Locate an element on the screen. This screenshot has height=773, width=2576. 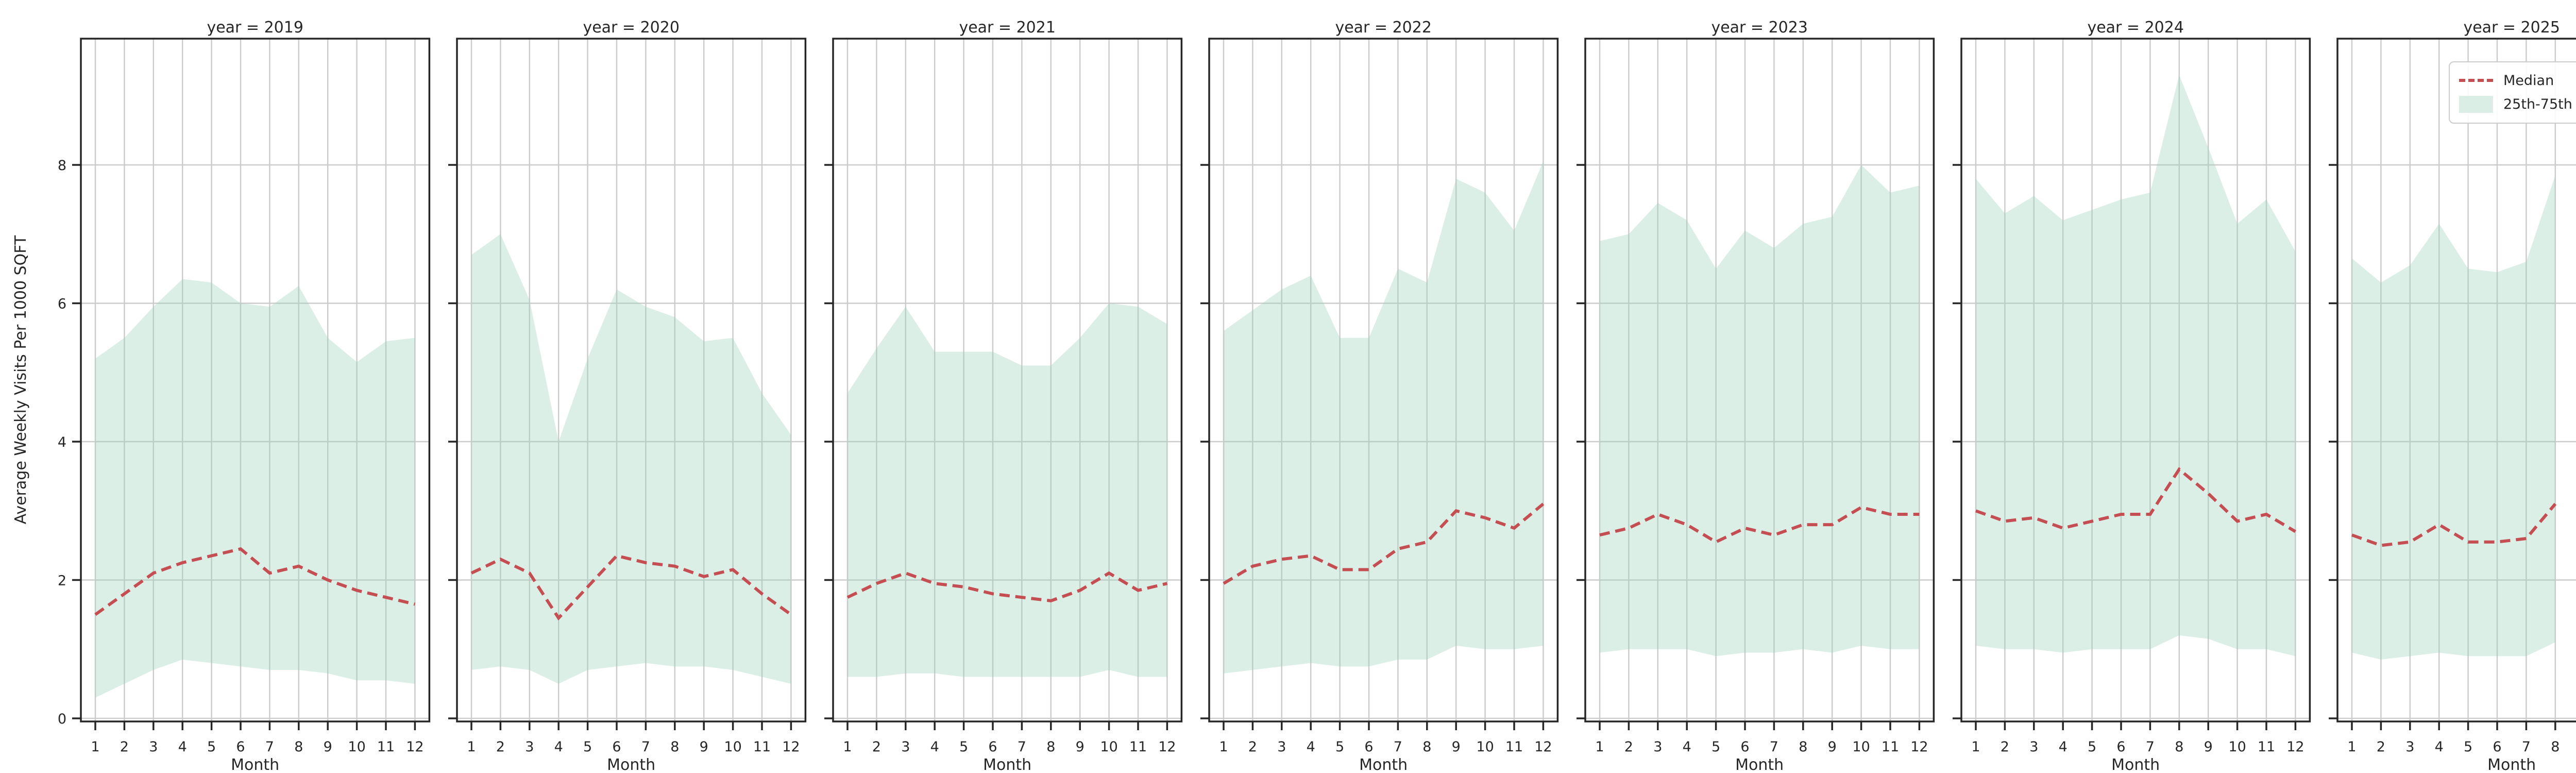
facet-title: year = 2020 is located at coordinates (631, 28).